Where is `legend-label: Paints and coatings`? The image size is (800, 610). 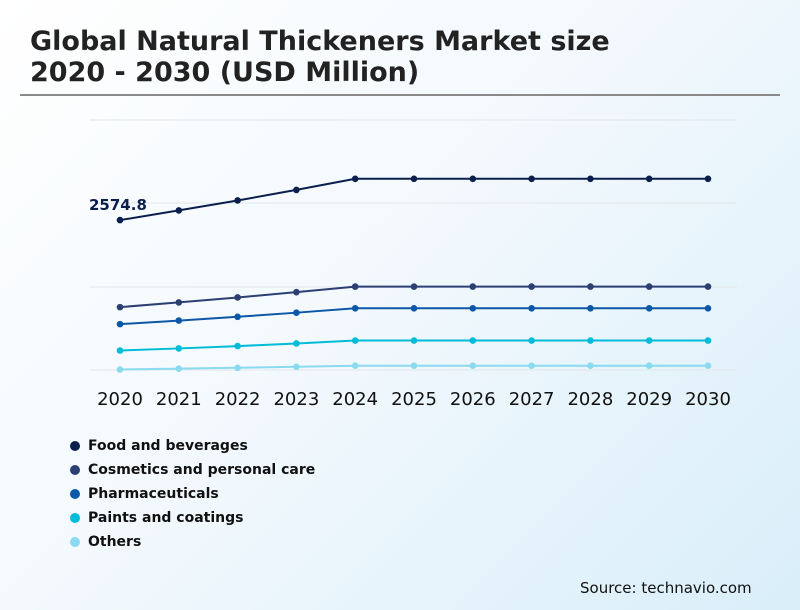 legend-label: Paints and coatings is located at coordinates (166, 518).